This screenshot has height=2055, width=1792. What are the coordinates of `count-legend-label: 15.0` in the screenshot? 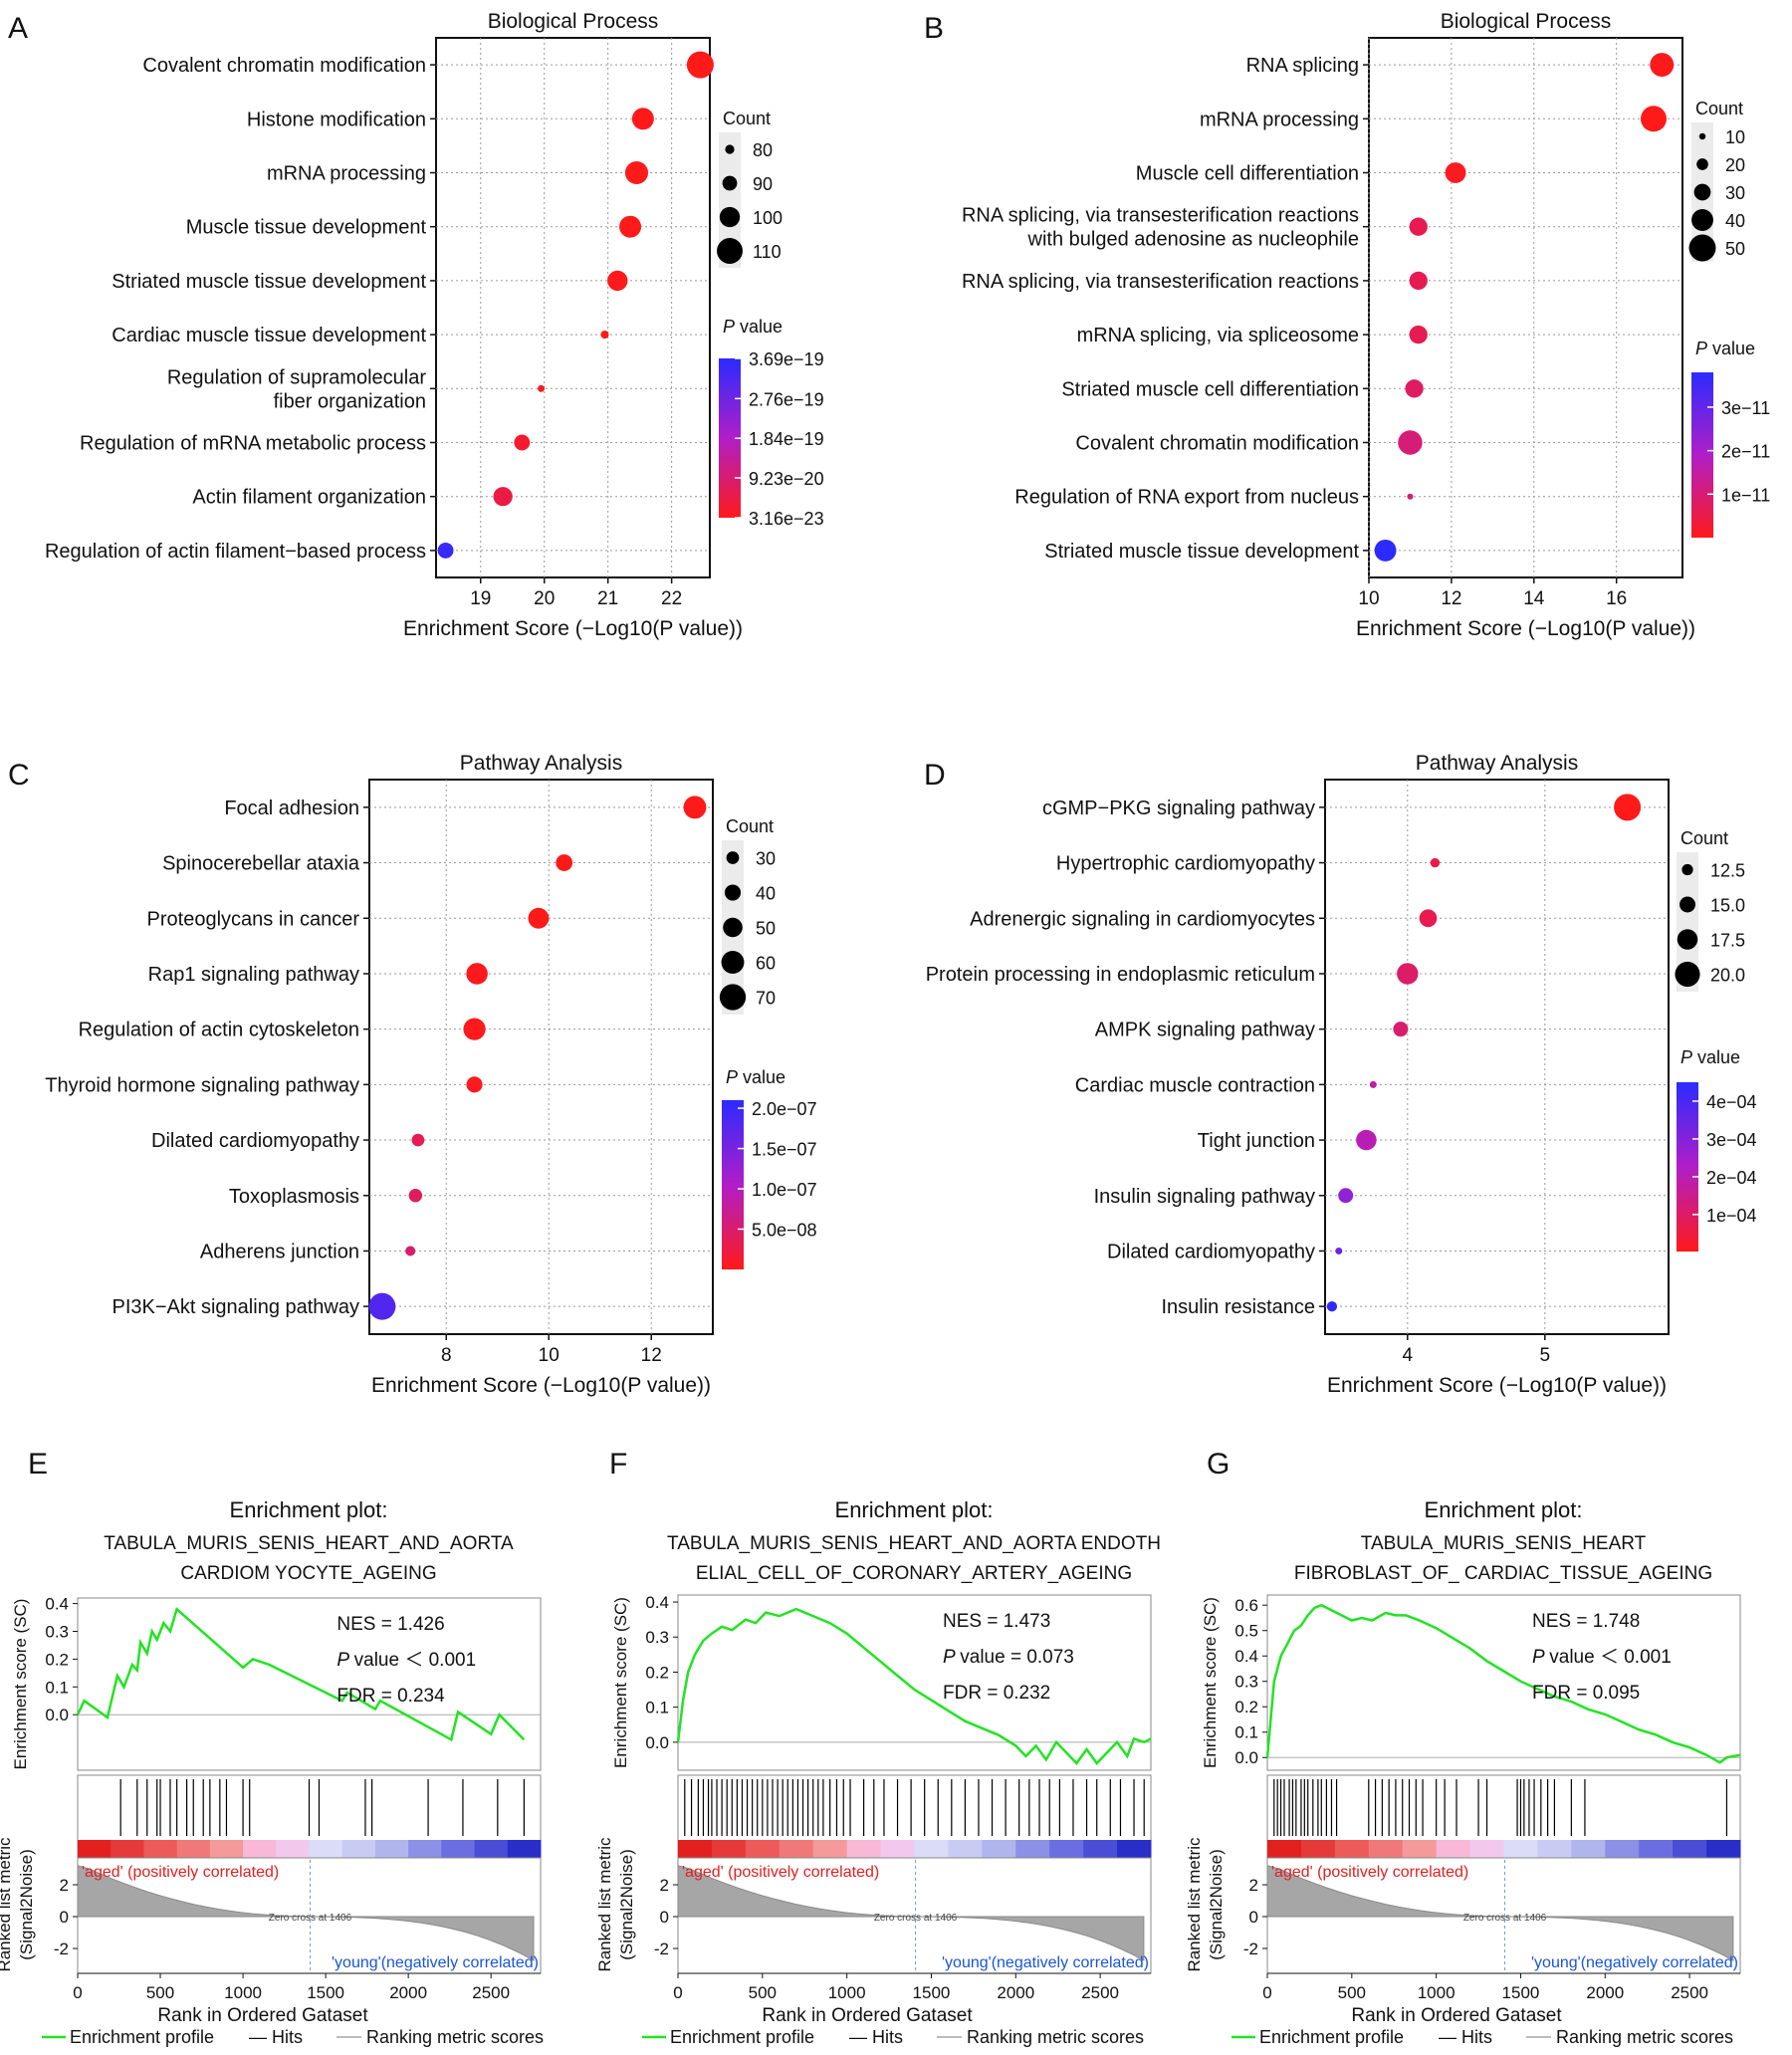 It's located at (1727, 906).